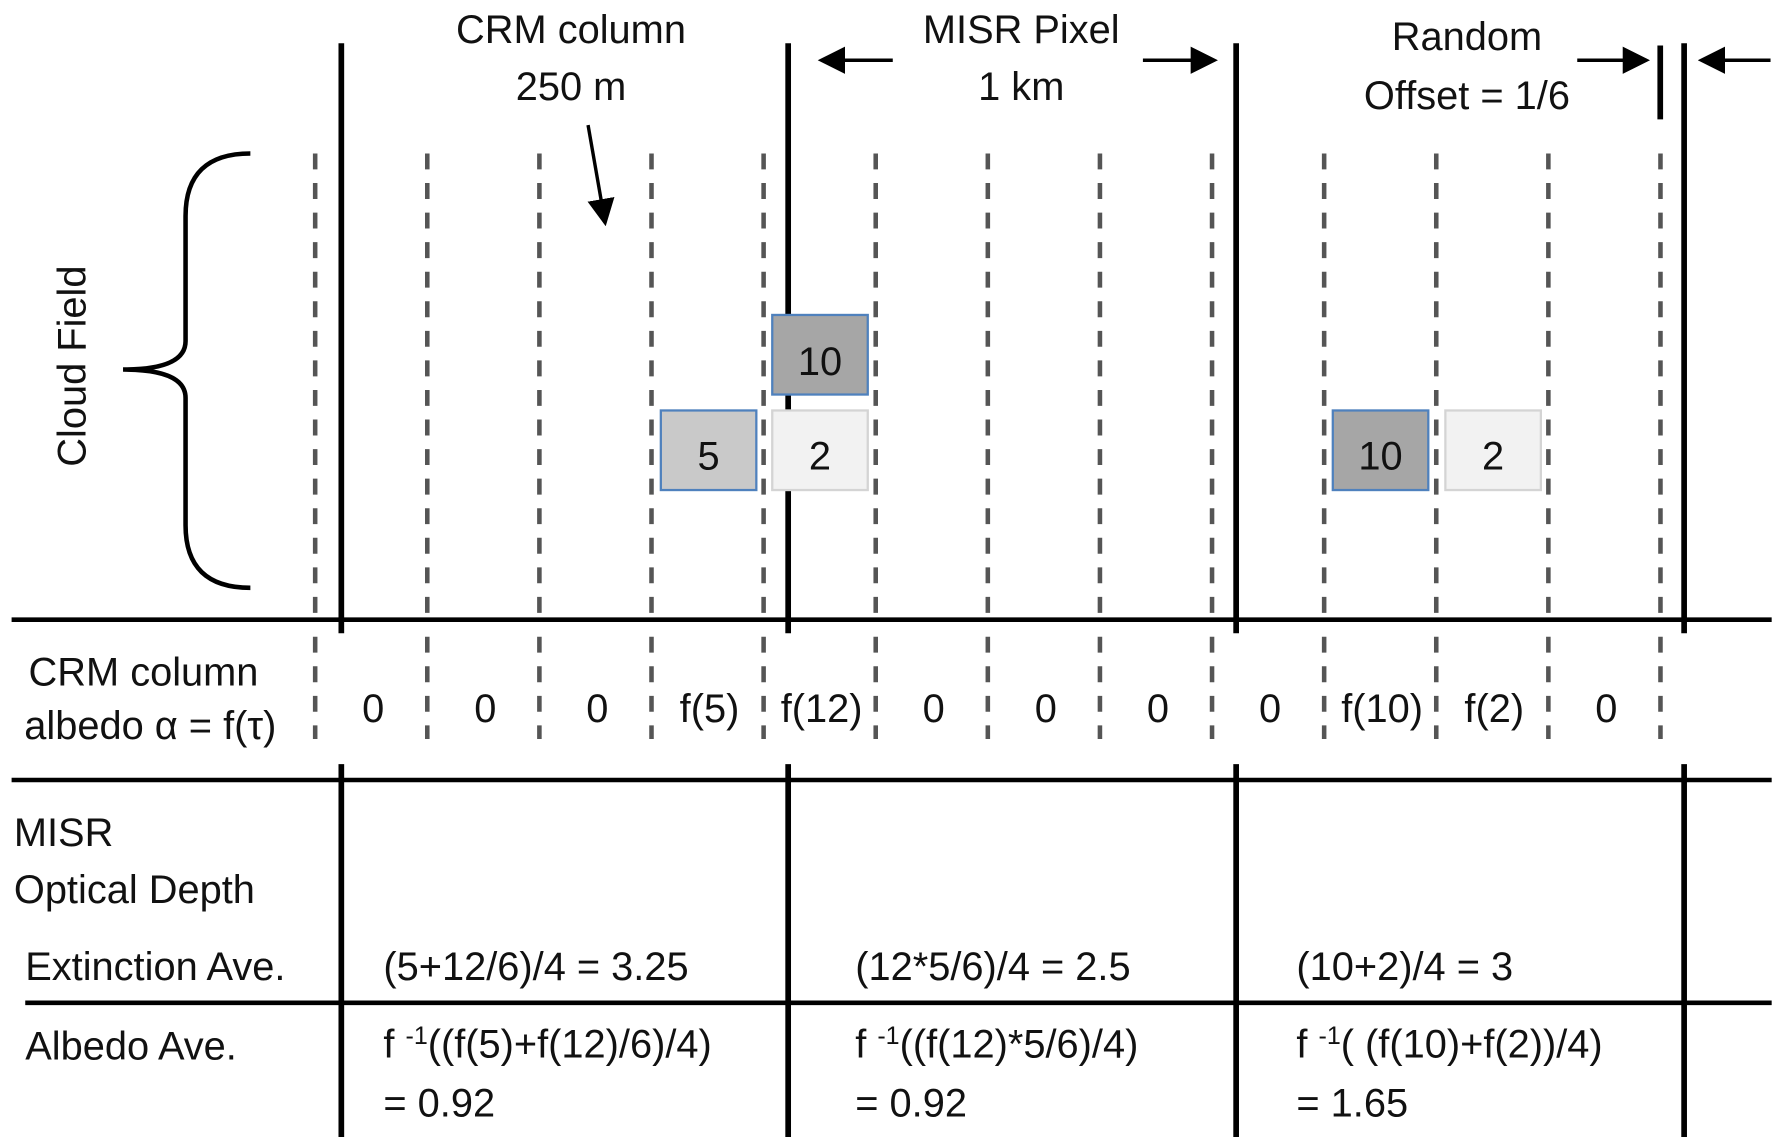 The image size is (1781, 1137). I want to click on label: Random, so click(1467, 37).